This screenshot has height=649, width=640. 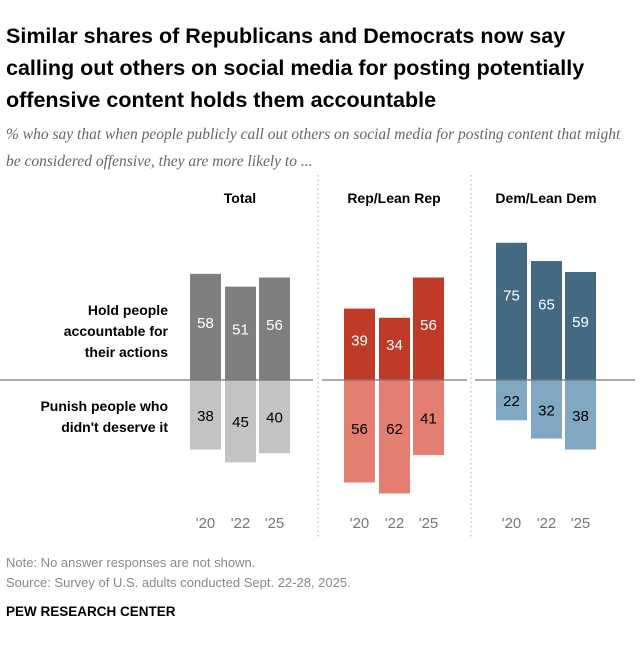 I want to click on data-label-hold: 75, so click(x=511, y=295).